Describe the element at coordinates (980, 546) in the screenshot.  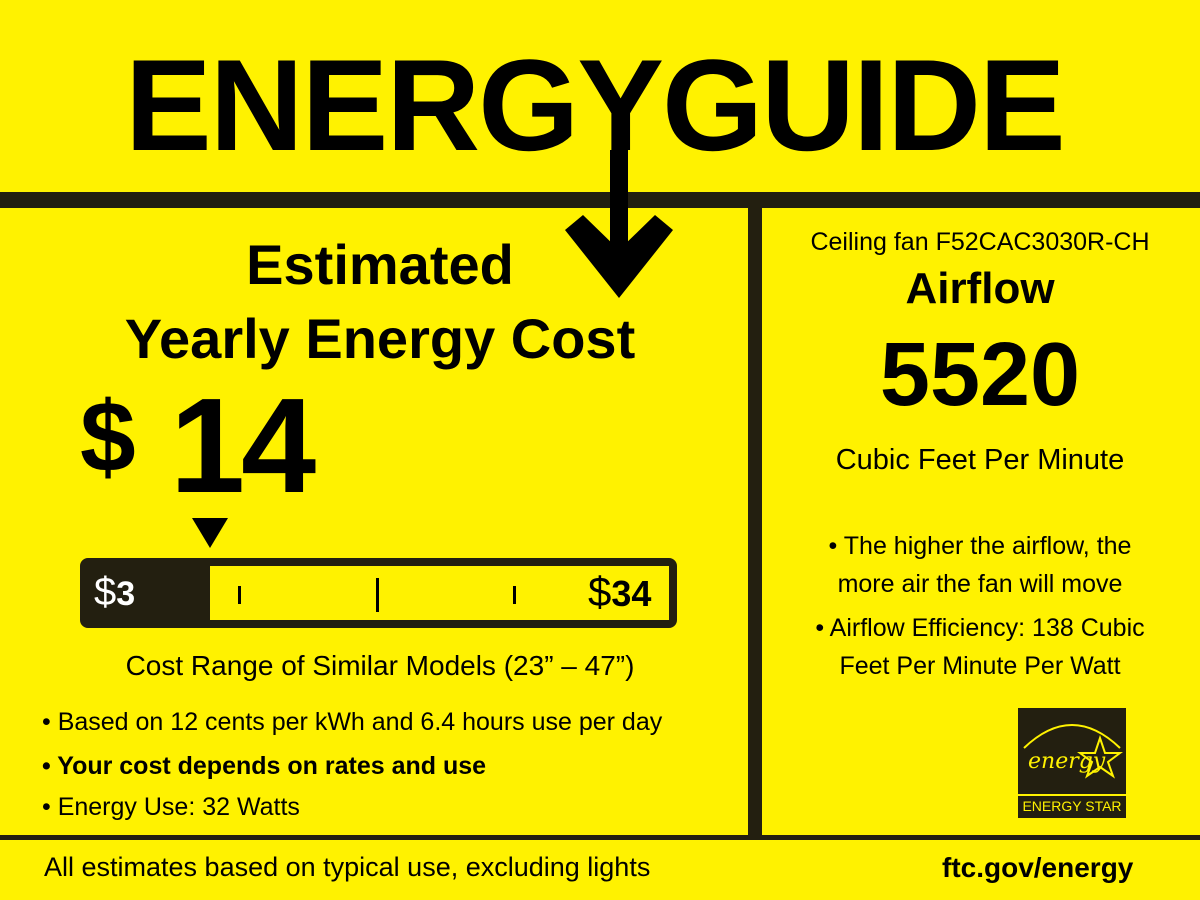
I see `airflow-bullet-1: • The higher the airflow, the` at that location.